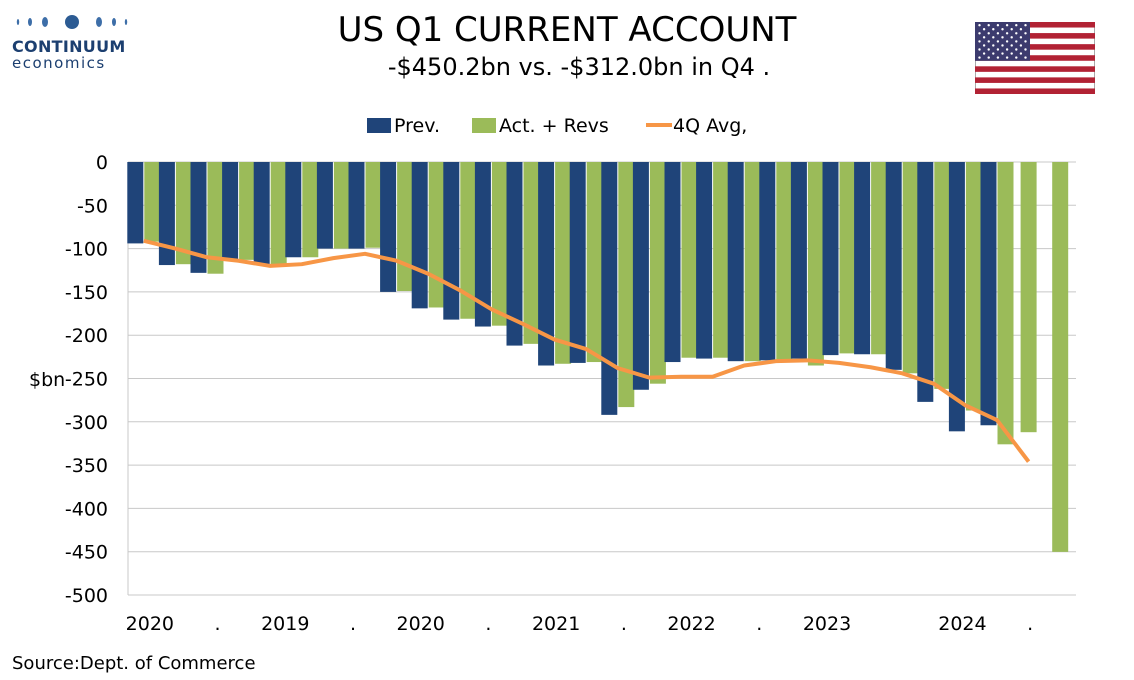 The width and height of the screenshot is (1134, 680). Describe the element at coordinates (691, 624) in the screenshot. I see `x-tick-label: 2022` at that location.